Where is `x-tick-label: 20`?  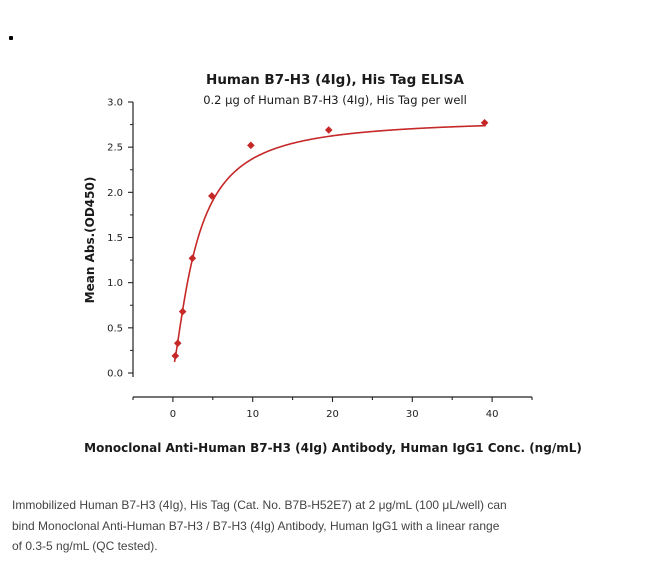
x-tick-label: 20 is located at coordinates (332, 414).